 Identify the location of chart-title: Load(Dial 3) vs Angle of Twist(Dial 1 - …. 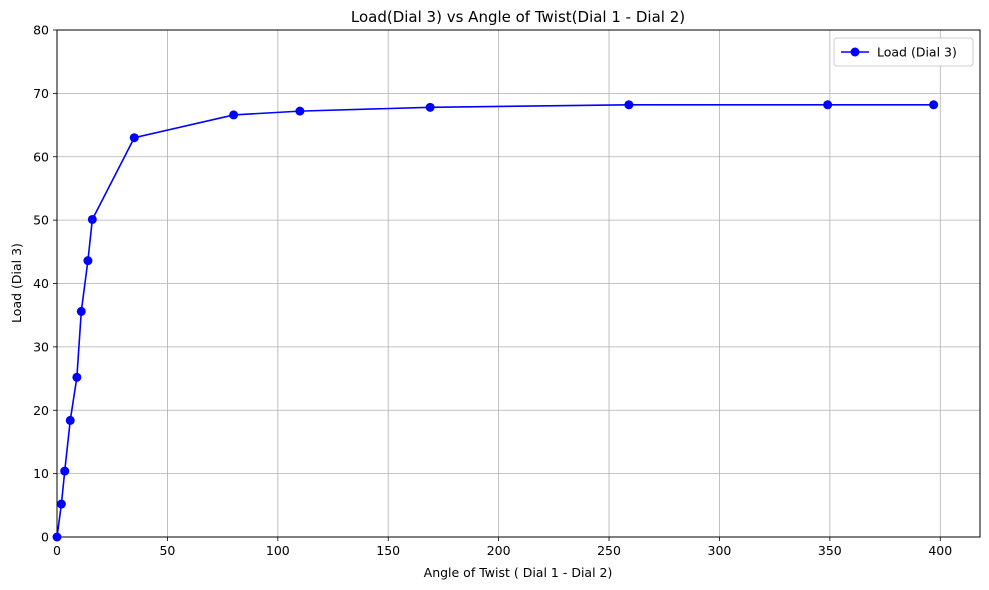
(518, 17).